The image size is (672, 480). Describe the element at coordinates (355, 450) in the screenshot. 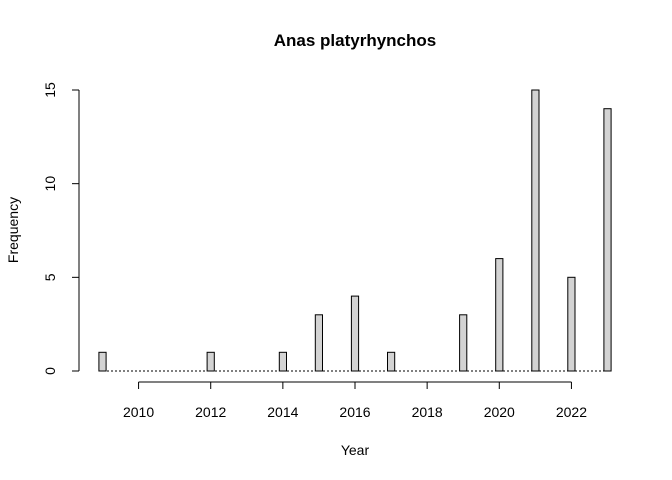

I see `x-axis-label: Year` at that location.